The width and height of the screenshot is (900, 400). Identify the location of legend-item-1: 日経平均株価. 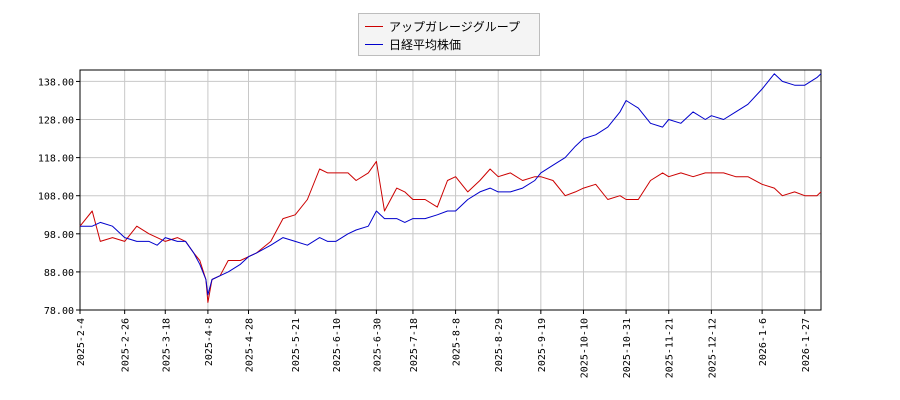
(413, 44).